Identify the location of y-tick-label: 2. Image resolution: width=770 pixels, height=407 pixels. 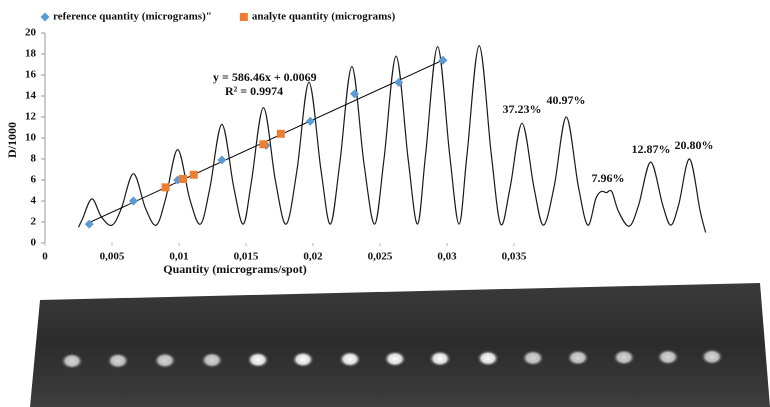
(34, 222).